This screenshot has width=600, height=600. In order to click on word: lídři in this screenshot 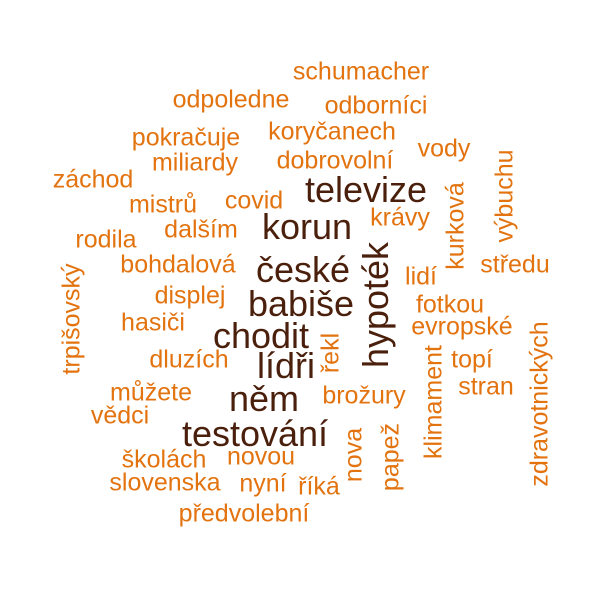, I will do `click(286, 365)`.